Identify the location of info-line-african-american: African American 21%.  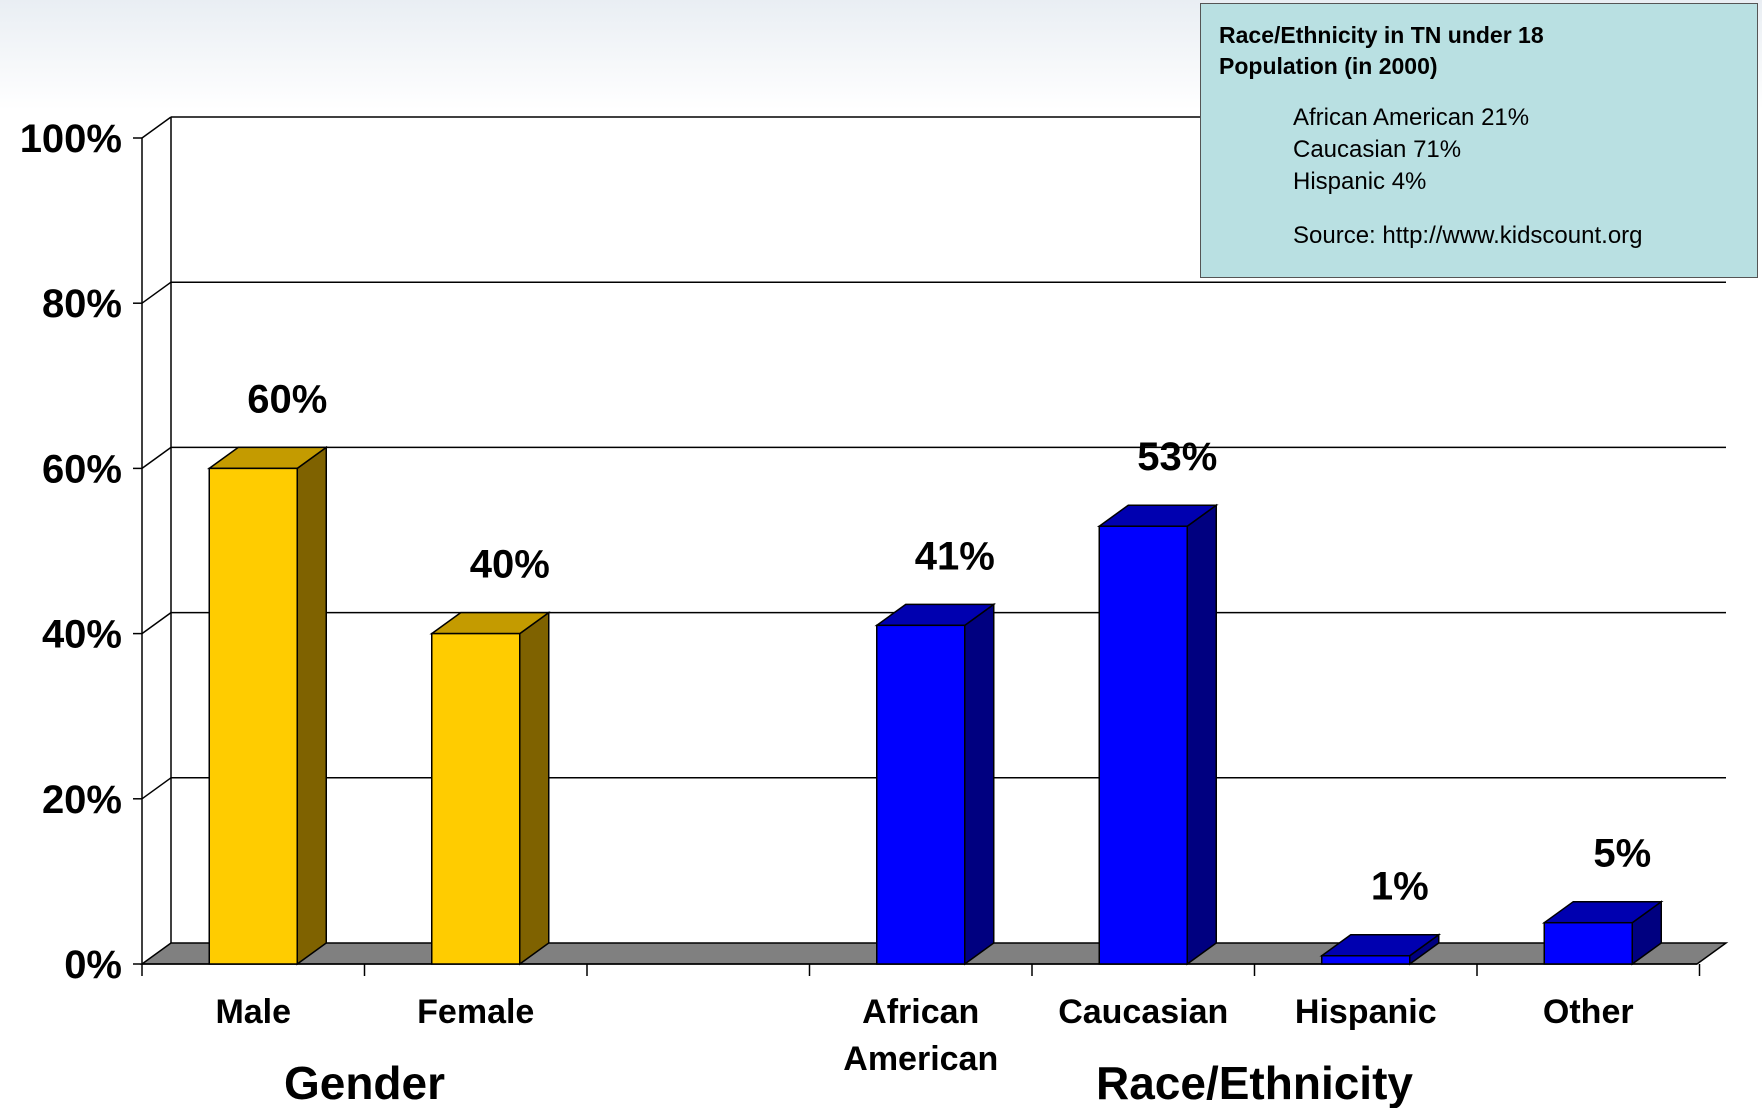
(1411, 117).